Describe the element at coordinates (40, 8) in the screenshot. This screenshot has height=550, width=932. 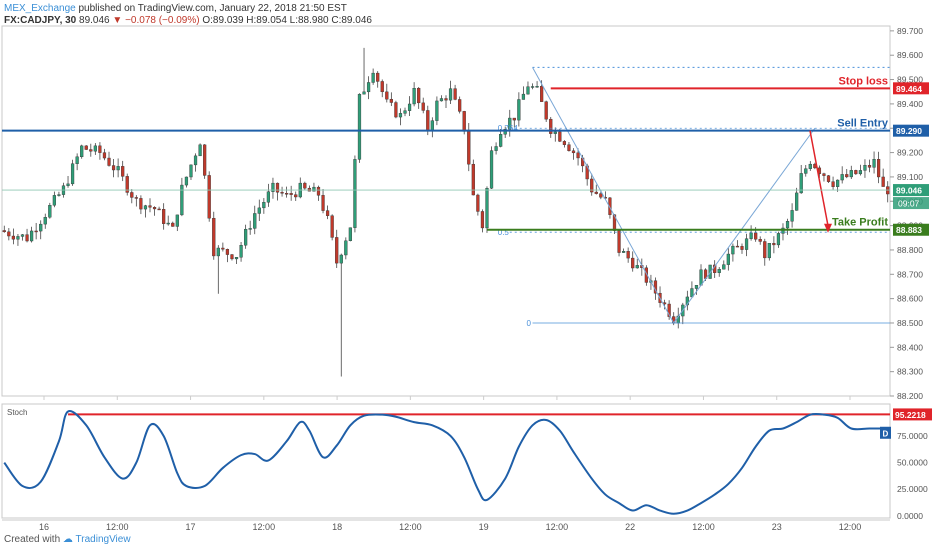
I see `publisher-name: MEX_Exchange` at that location.